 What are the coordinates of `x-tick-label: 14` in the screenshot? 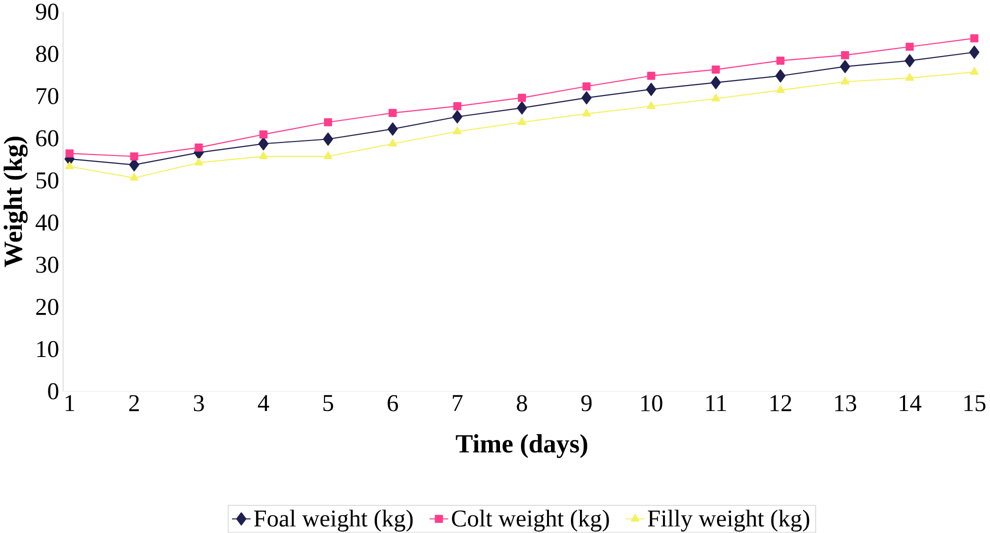 It's located at (911, 403).